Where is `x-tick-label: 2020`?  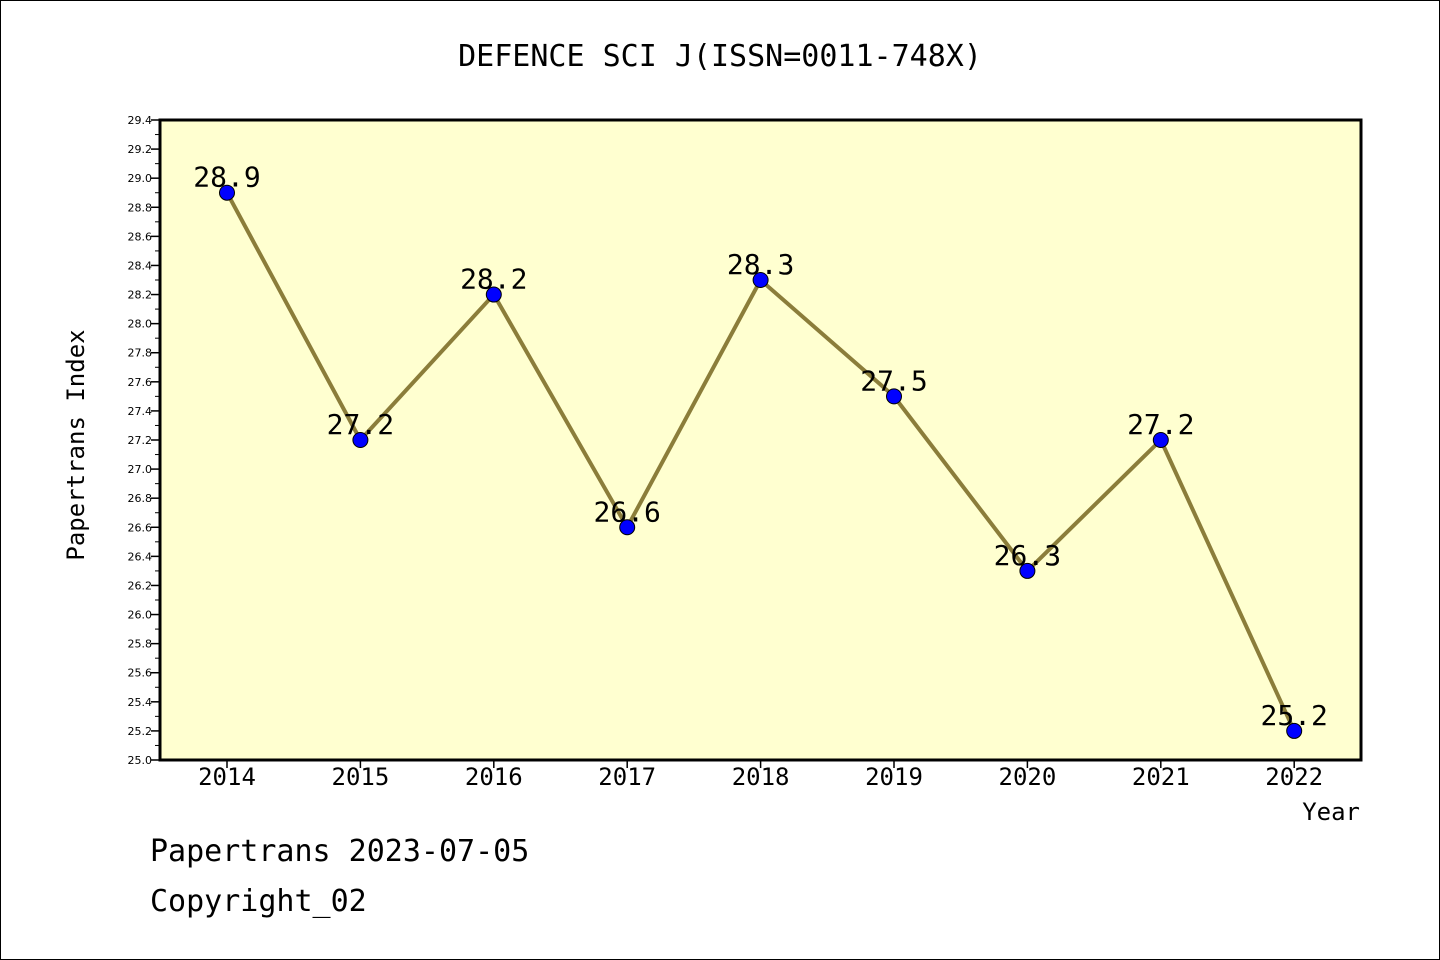
x-tick-label: 2020 is located at coordinates (1028, 777).